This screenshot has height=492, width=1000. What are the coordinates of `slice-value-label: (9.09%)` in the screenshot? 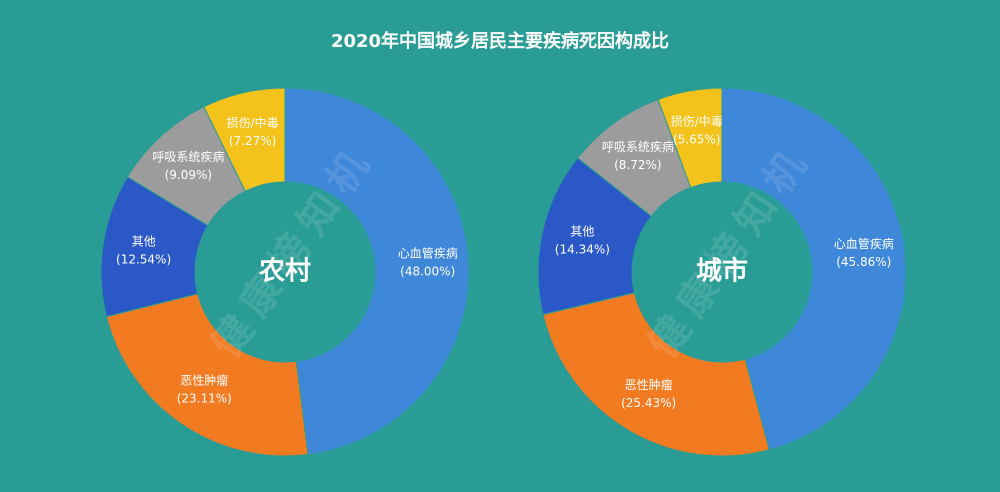 It's located at (188, 175).